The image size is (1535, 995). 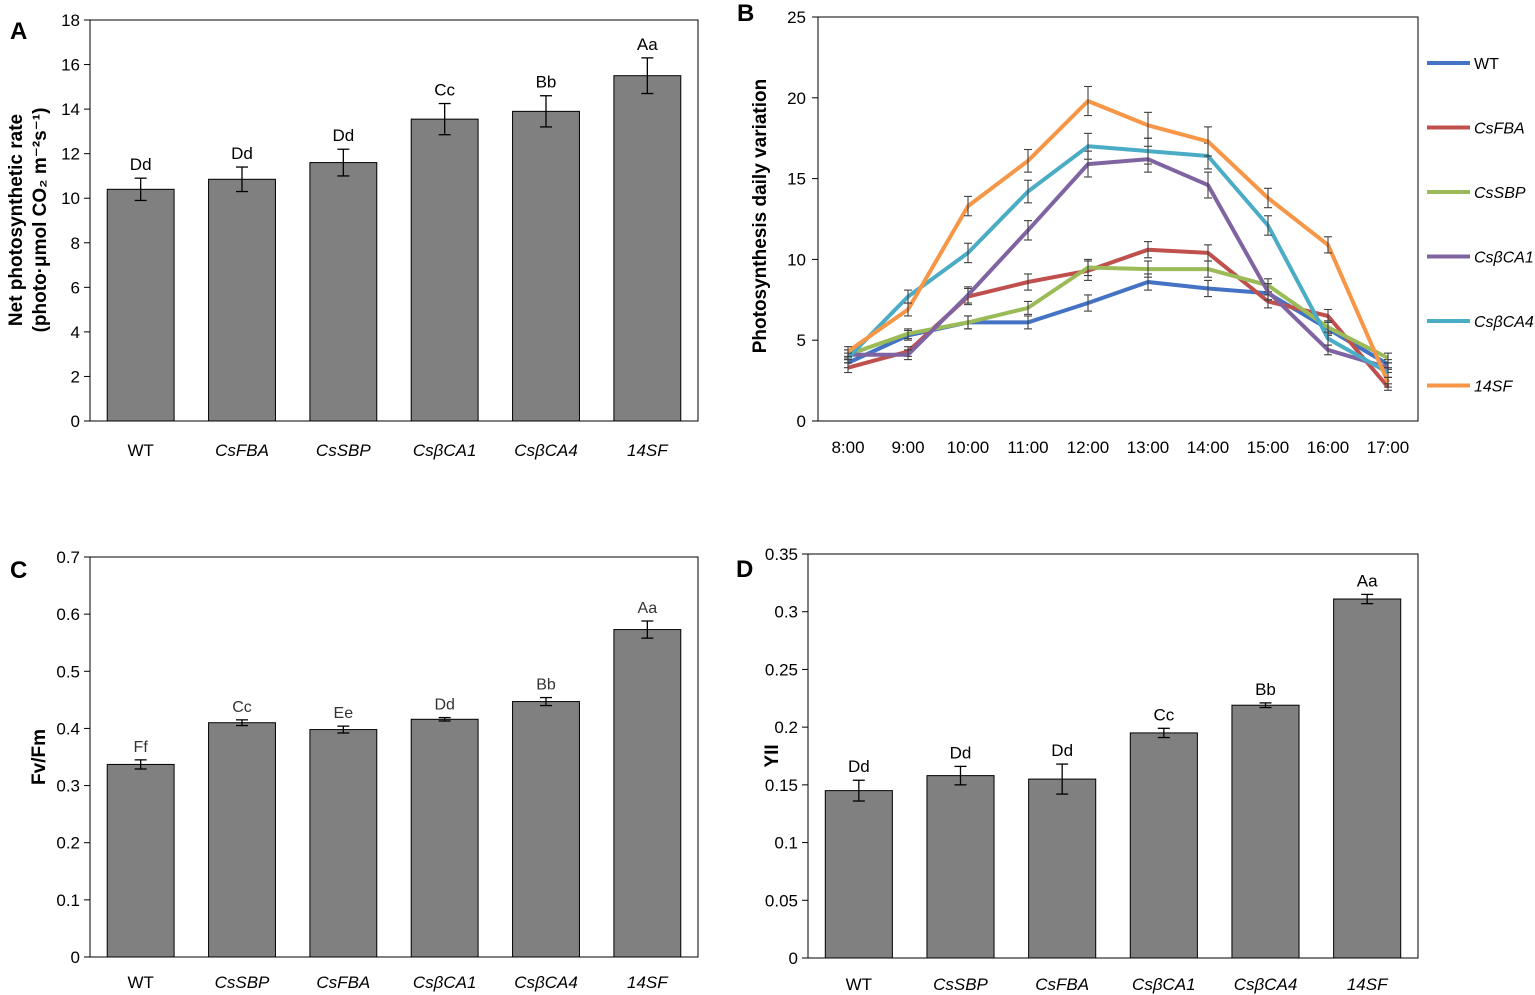 I want to click on y-tick-label: 16, so click(x=70, y=65).